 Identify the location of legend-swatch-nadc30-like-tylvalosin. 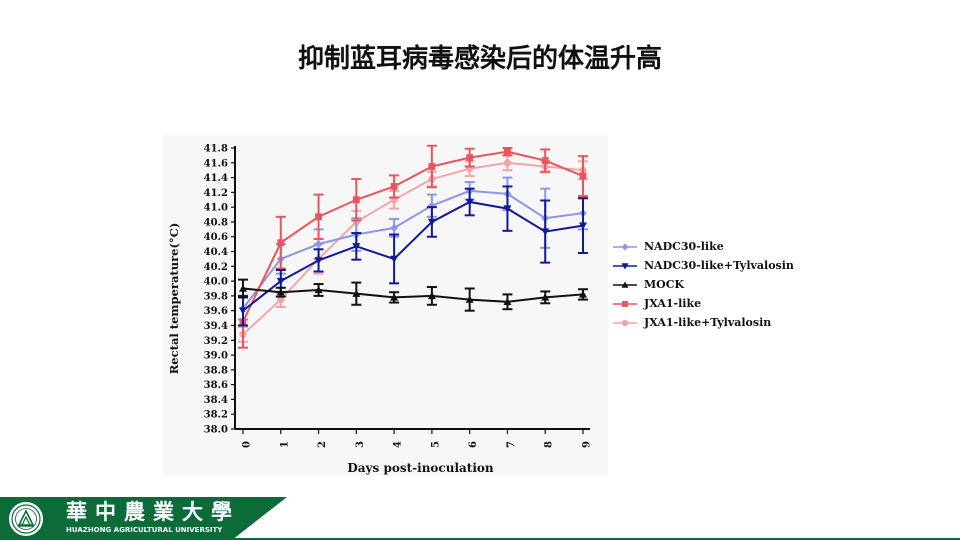
(625, 265).